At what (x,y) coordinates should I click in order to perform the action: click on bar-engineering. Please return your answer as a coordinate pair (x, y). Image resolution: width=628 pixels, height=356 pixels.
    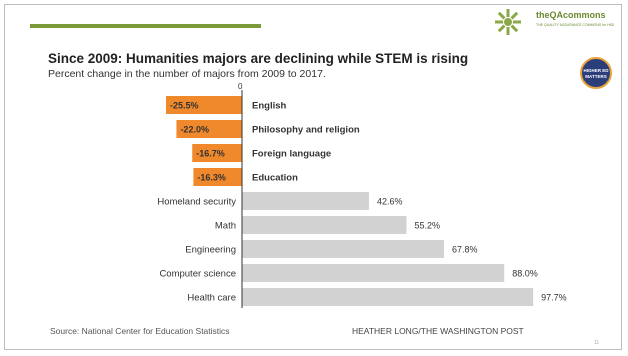
    Looking at the image, I should click on (343, 249).